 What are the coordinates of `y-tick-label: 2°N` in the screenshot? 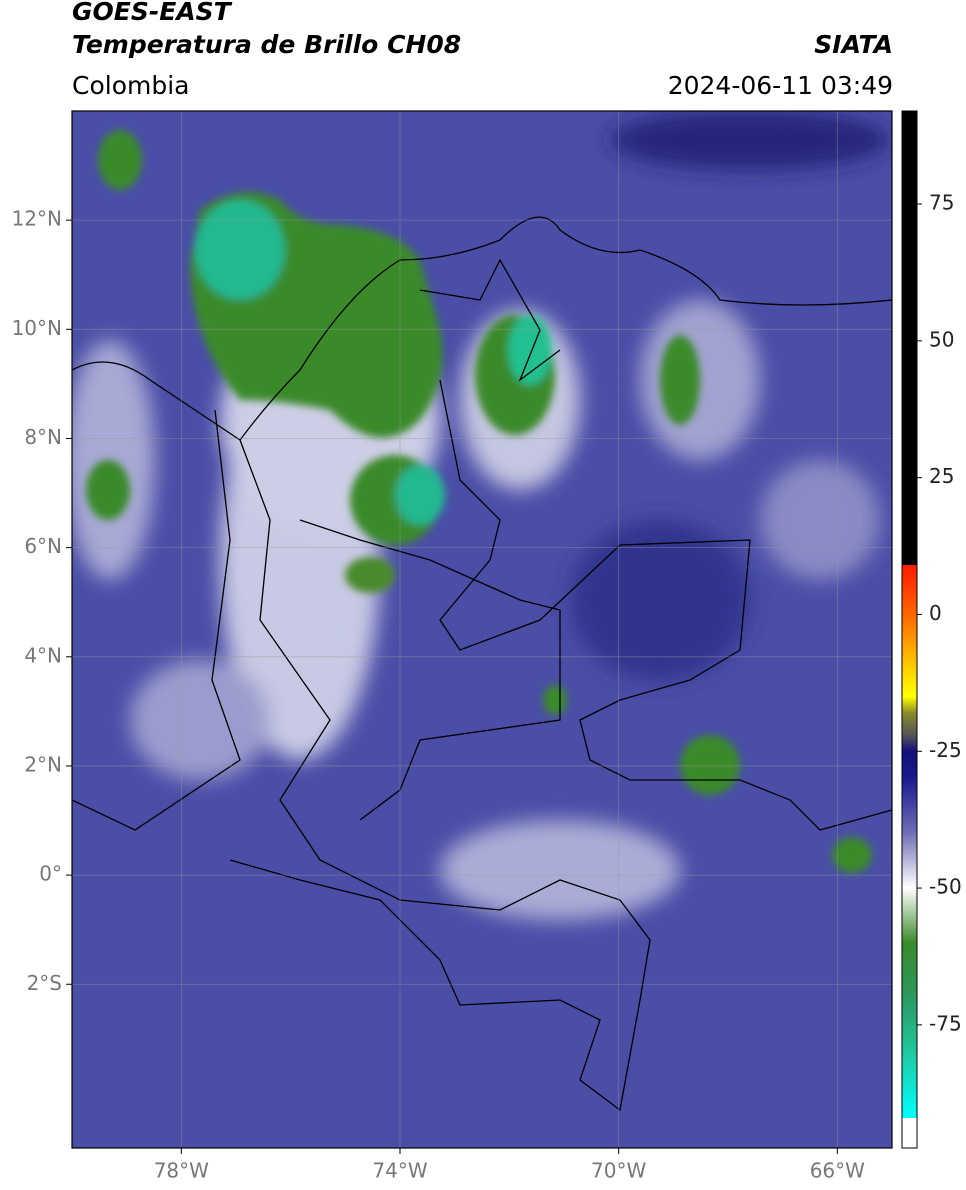 It's located at (43, 764).